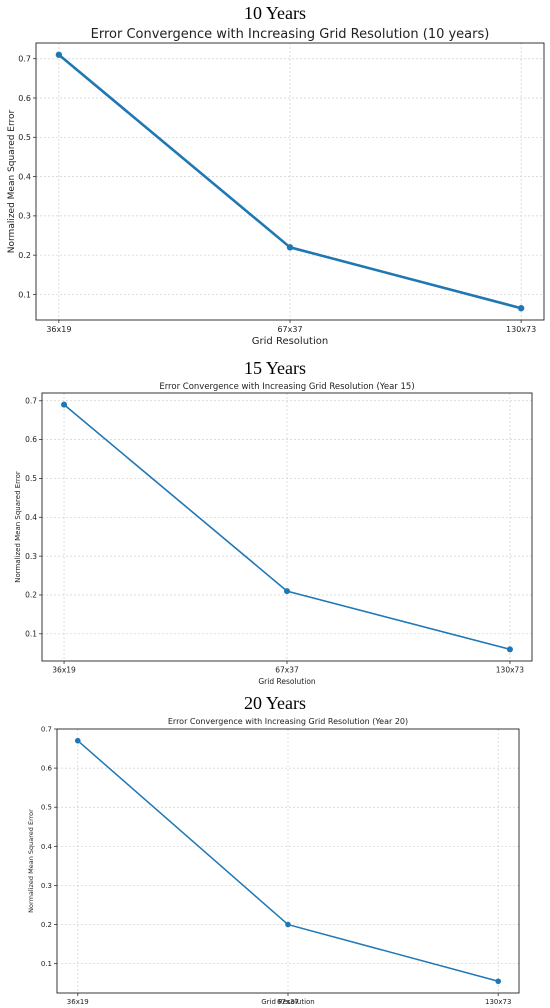 The width and height of the screenshot is (550, 1008). What do you see at coordinates (274, 703) in the screenshot?
I see `panel-heading: 20 Years` at bounding box center [274, 703].